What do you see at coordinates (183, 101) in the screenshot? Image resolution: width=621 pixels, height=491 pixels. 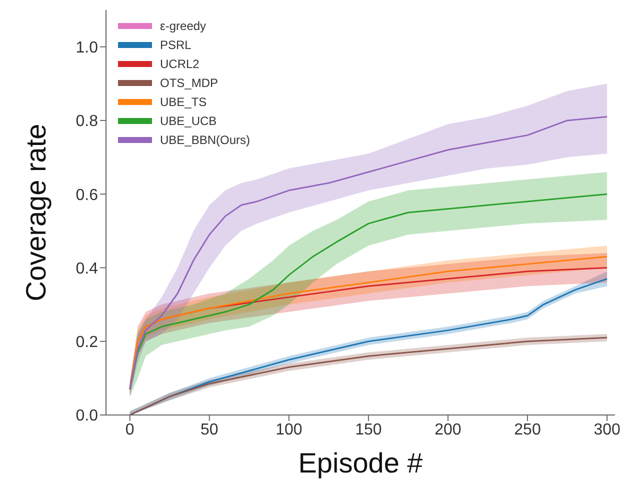 I see `legend-label: UBE_TS` at bounding box center [183, 101].